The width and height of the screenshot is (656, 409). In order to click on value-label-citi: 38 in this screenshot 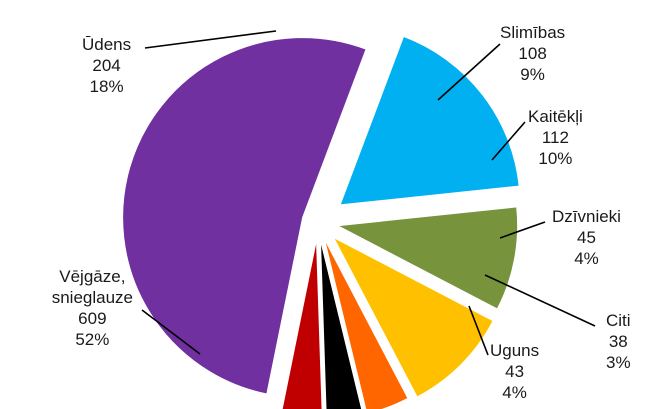, I will do `click(618, 341)`.